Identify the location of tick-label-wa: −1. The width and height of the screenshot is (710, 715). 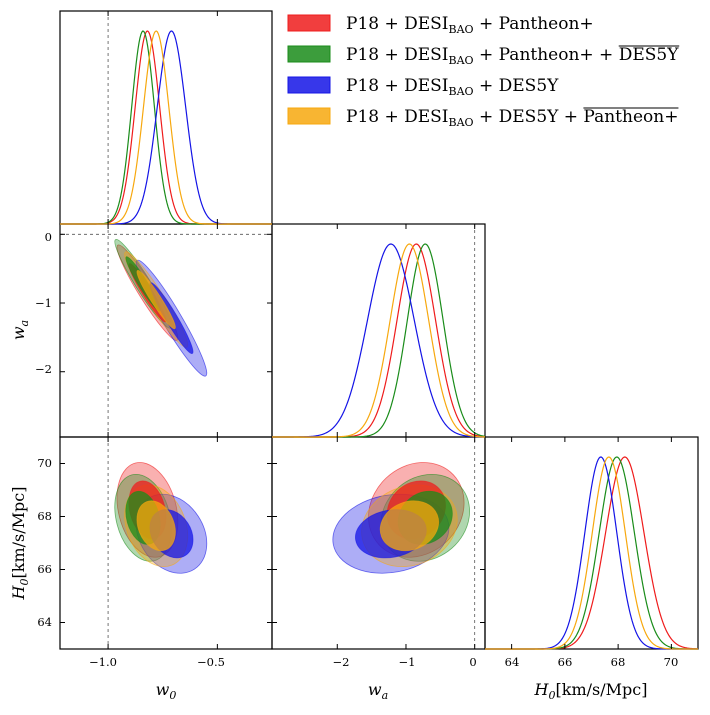
(407, 662).